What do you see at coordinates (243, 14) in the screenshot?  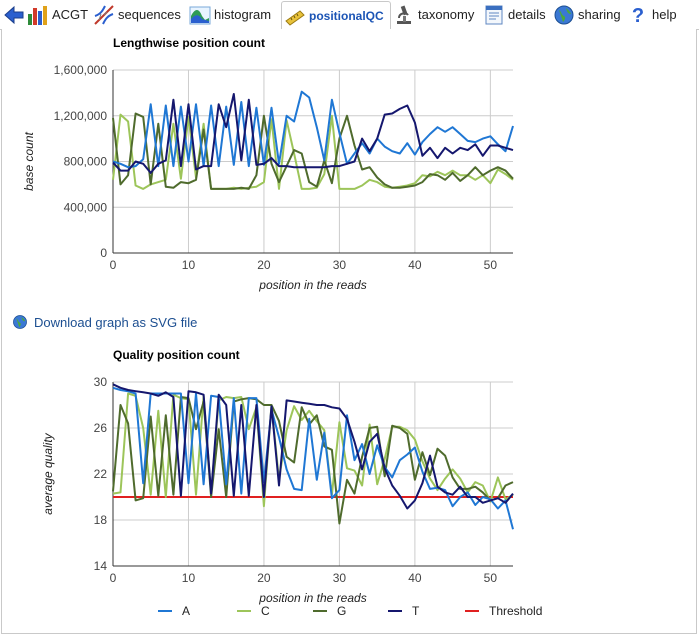 I see `tab-label: histogram` at bounding box center [243, 14].